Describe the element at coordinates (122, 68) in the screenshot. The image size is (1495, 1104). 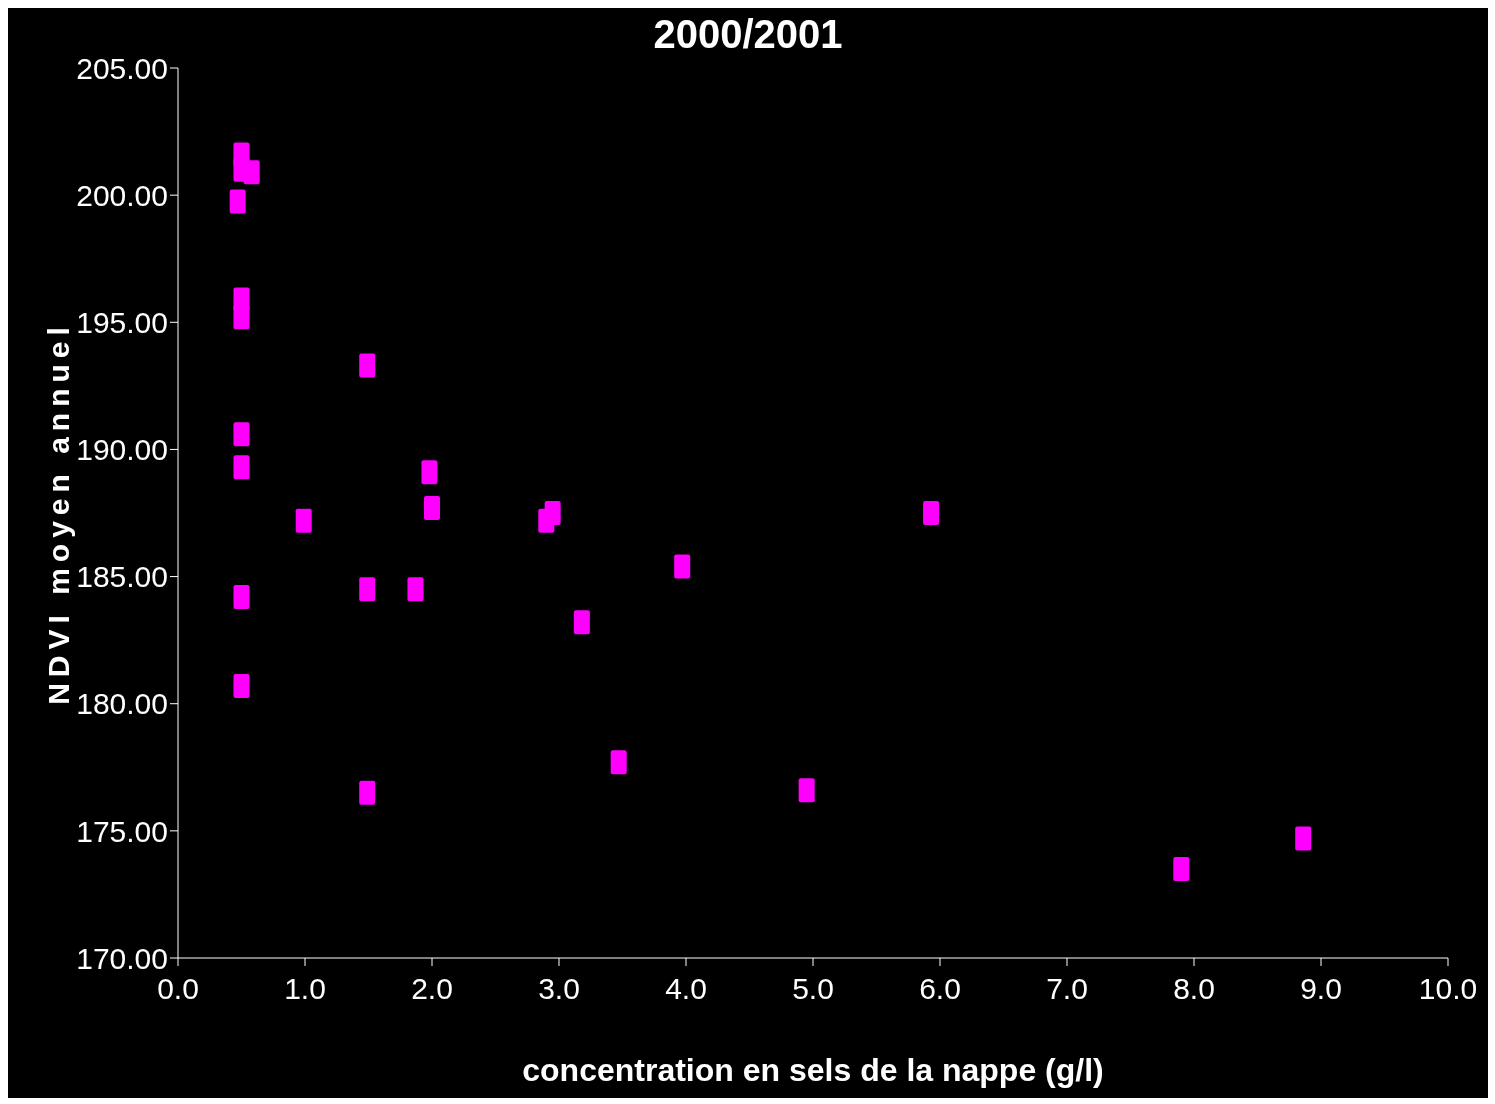
I see `y-tick-label: 205.00` at that location.